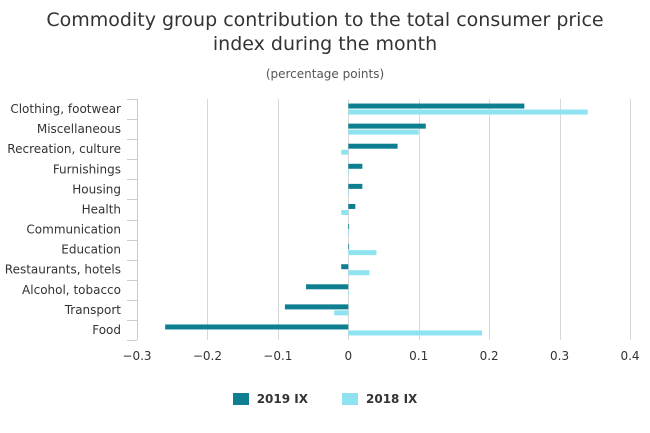 The width and height of the screenshot is (650, 433). I want to click on x-tick-label: 0.2, so click(489, 356).